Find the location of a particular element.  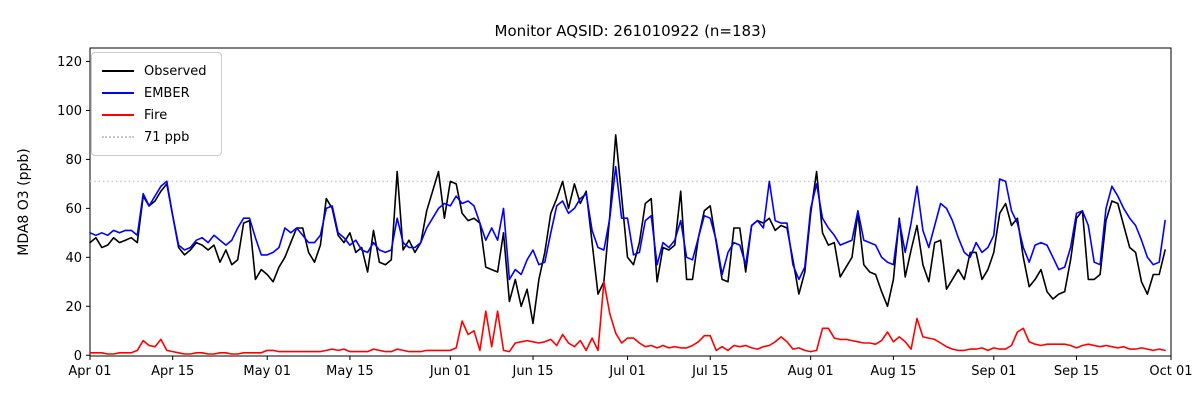

x-tick-label: Jun 15 is located at coordinates (533, 371).